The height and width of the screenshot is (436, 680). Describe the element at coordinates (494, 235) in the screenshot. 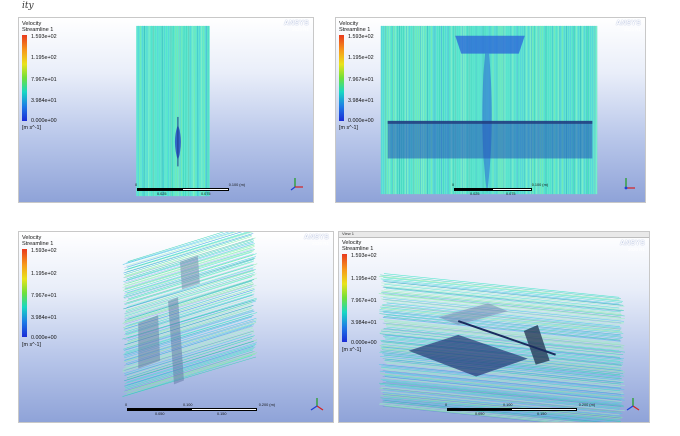

I see `viewer-tab-strip: View 1` at that location.